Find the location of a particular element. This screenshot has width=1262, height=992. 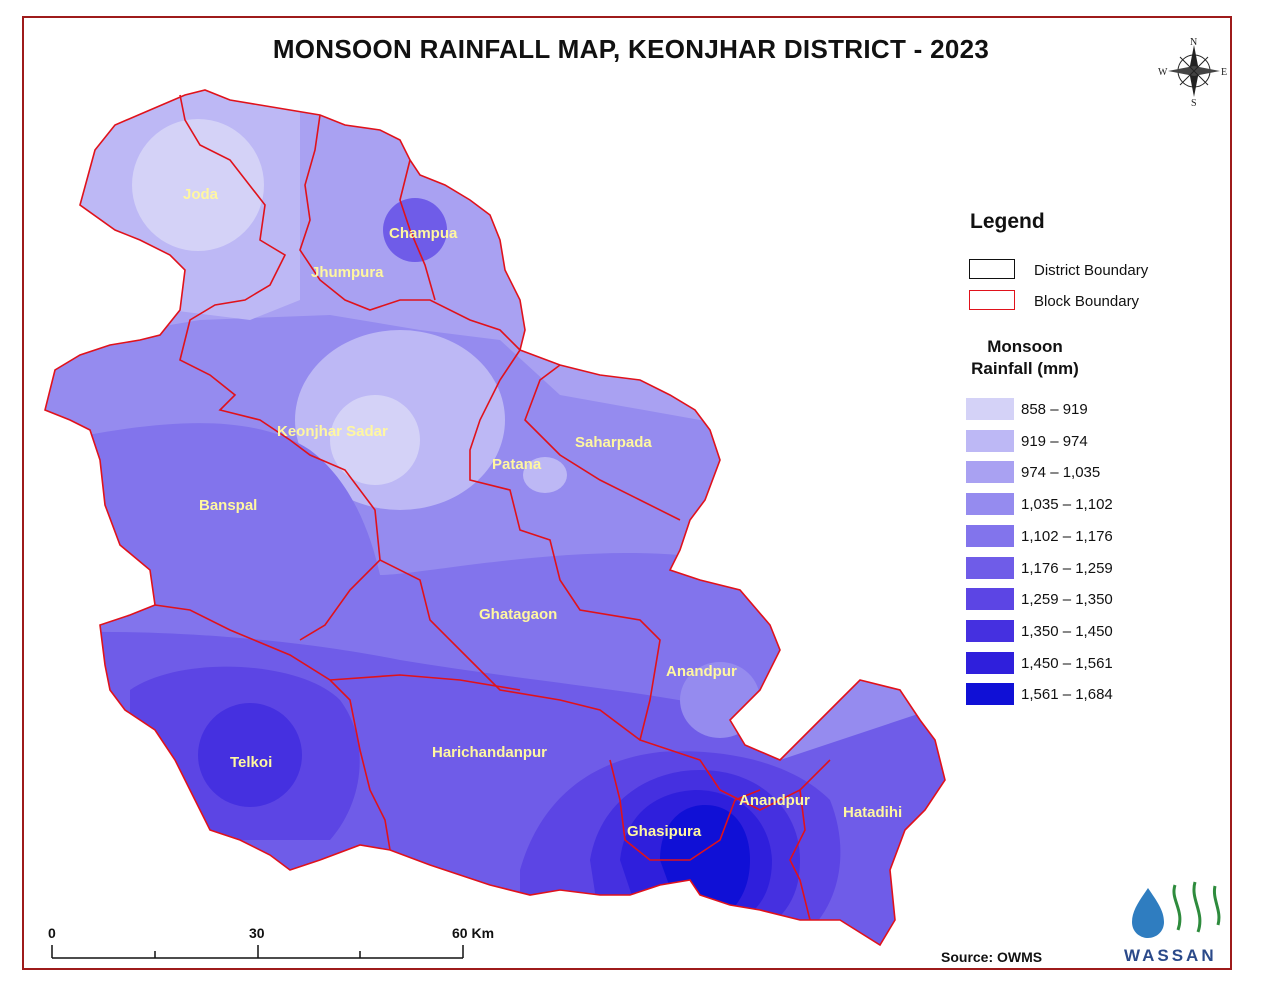

legend-block-swatch is located at coordinates (992, 300).